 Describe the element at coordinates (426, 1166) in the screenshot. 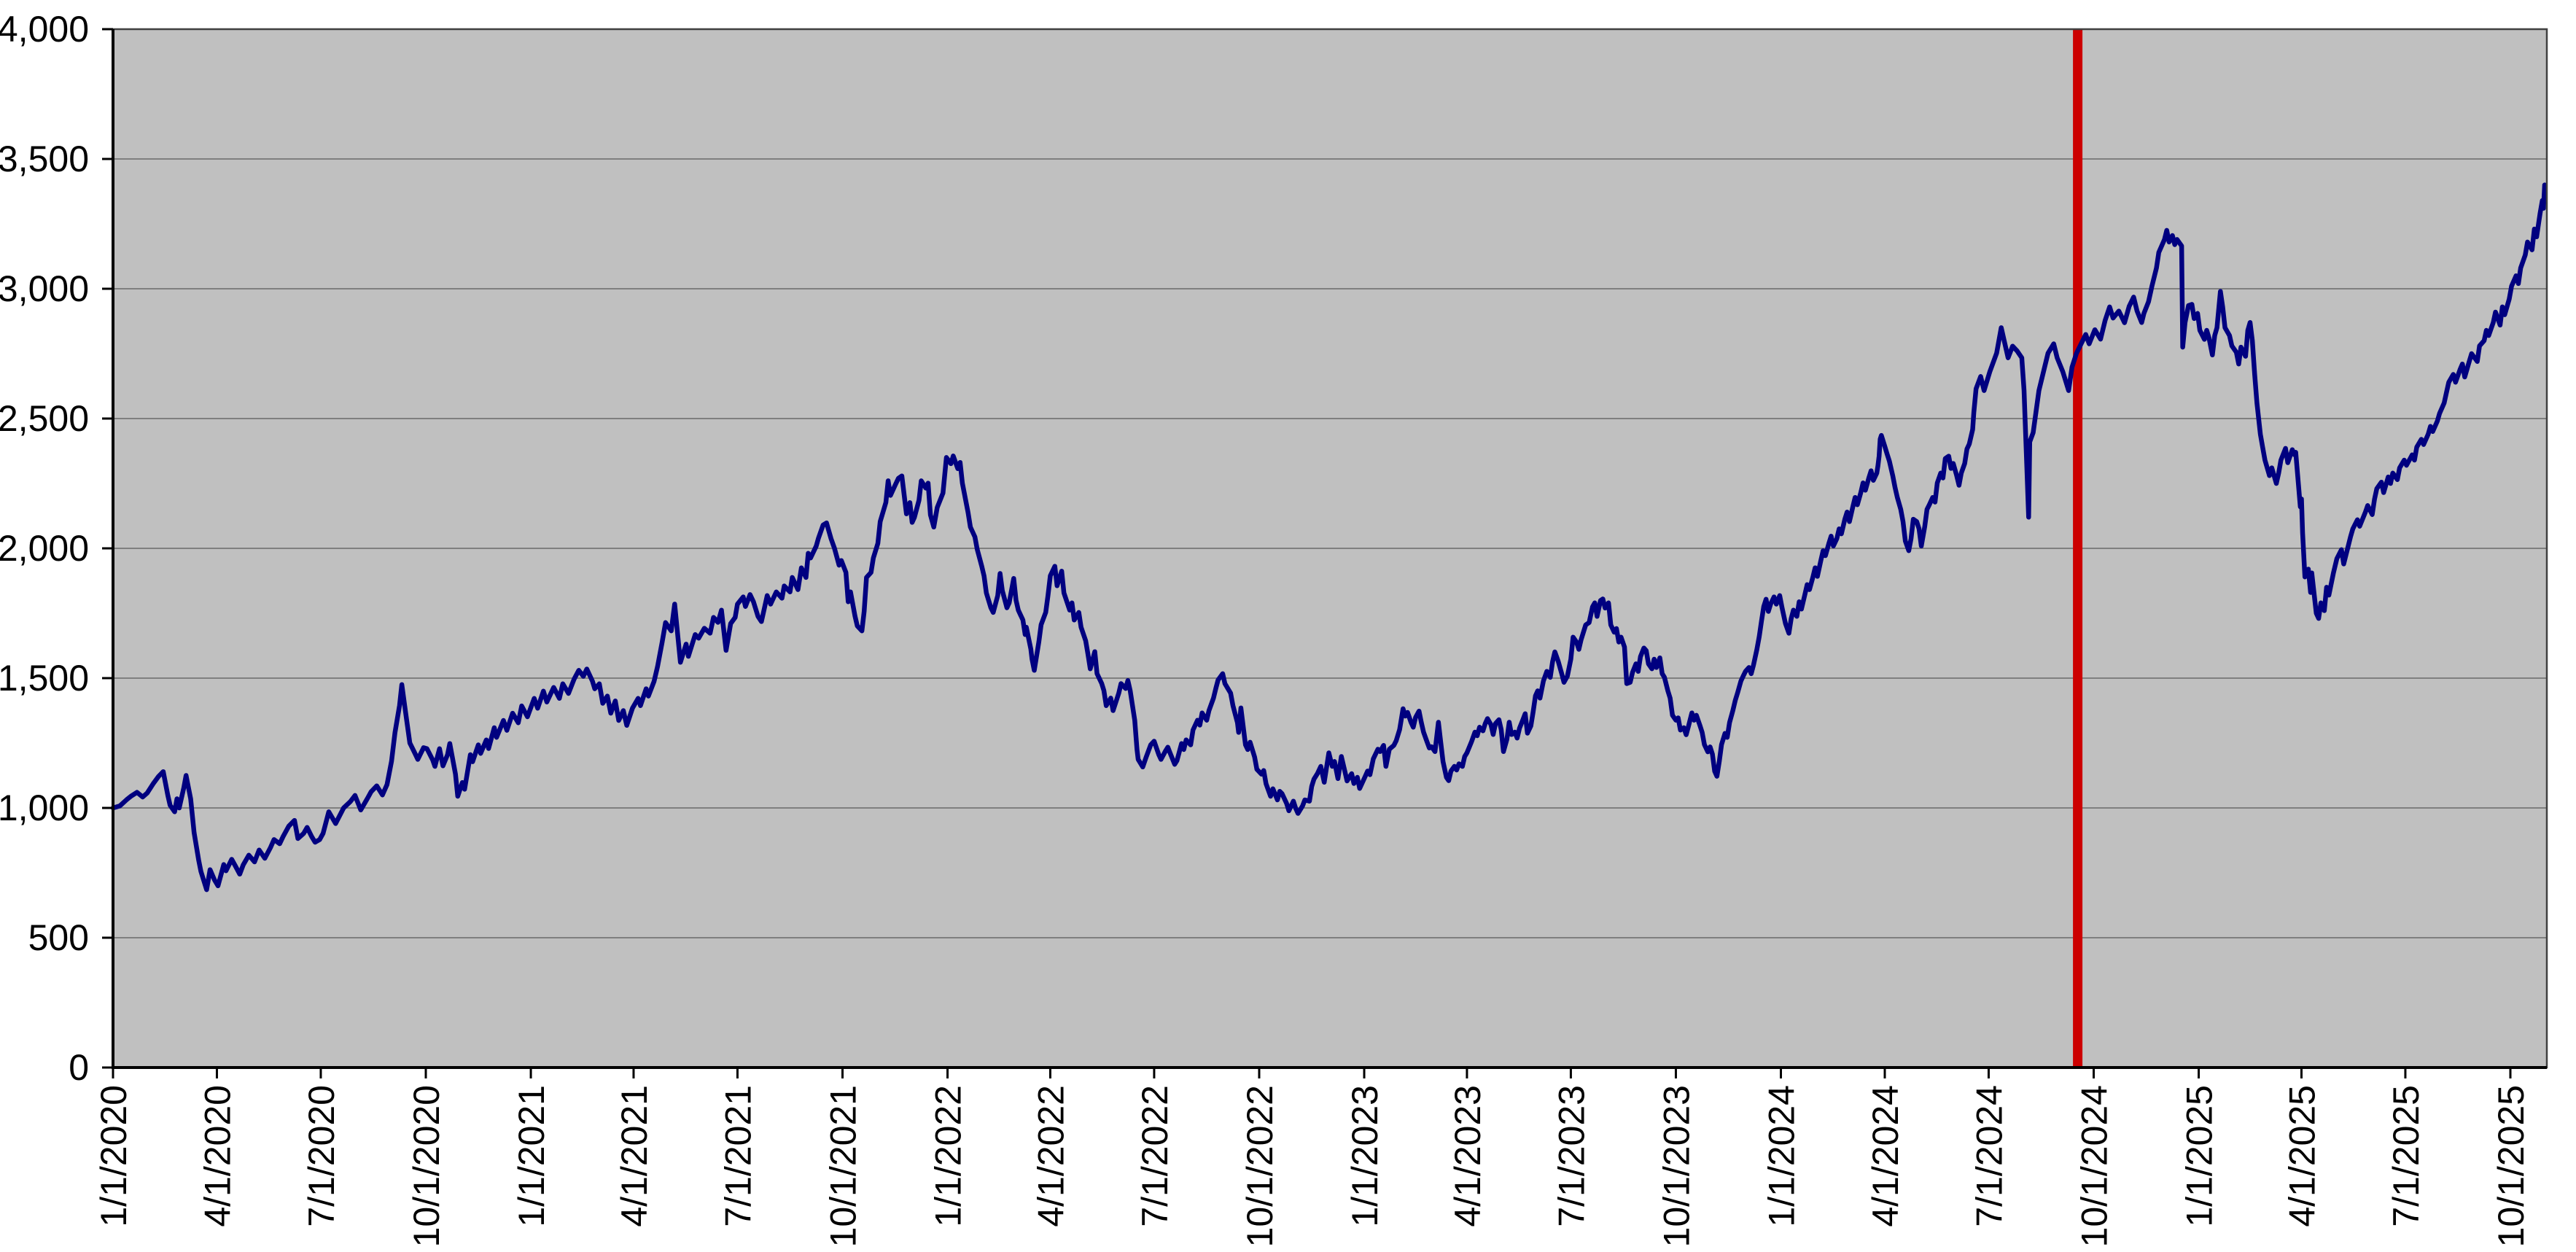

I see `x-tick-label-10/1/2020: 10/1/2020` at that location.